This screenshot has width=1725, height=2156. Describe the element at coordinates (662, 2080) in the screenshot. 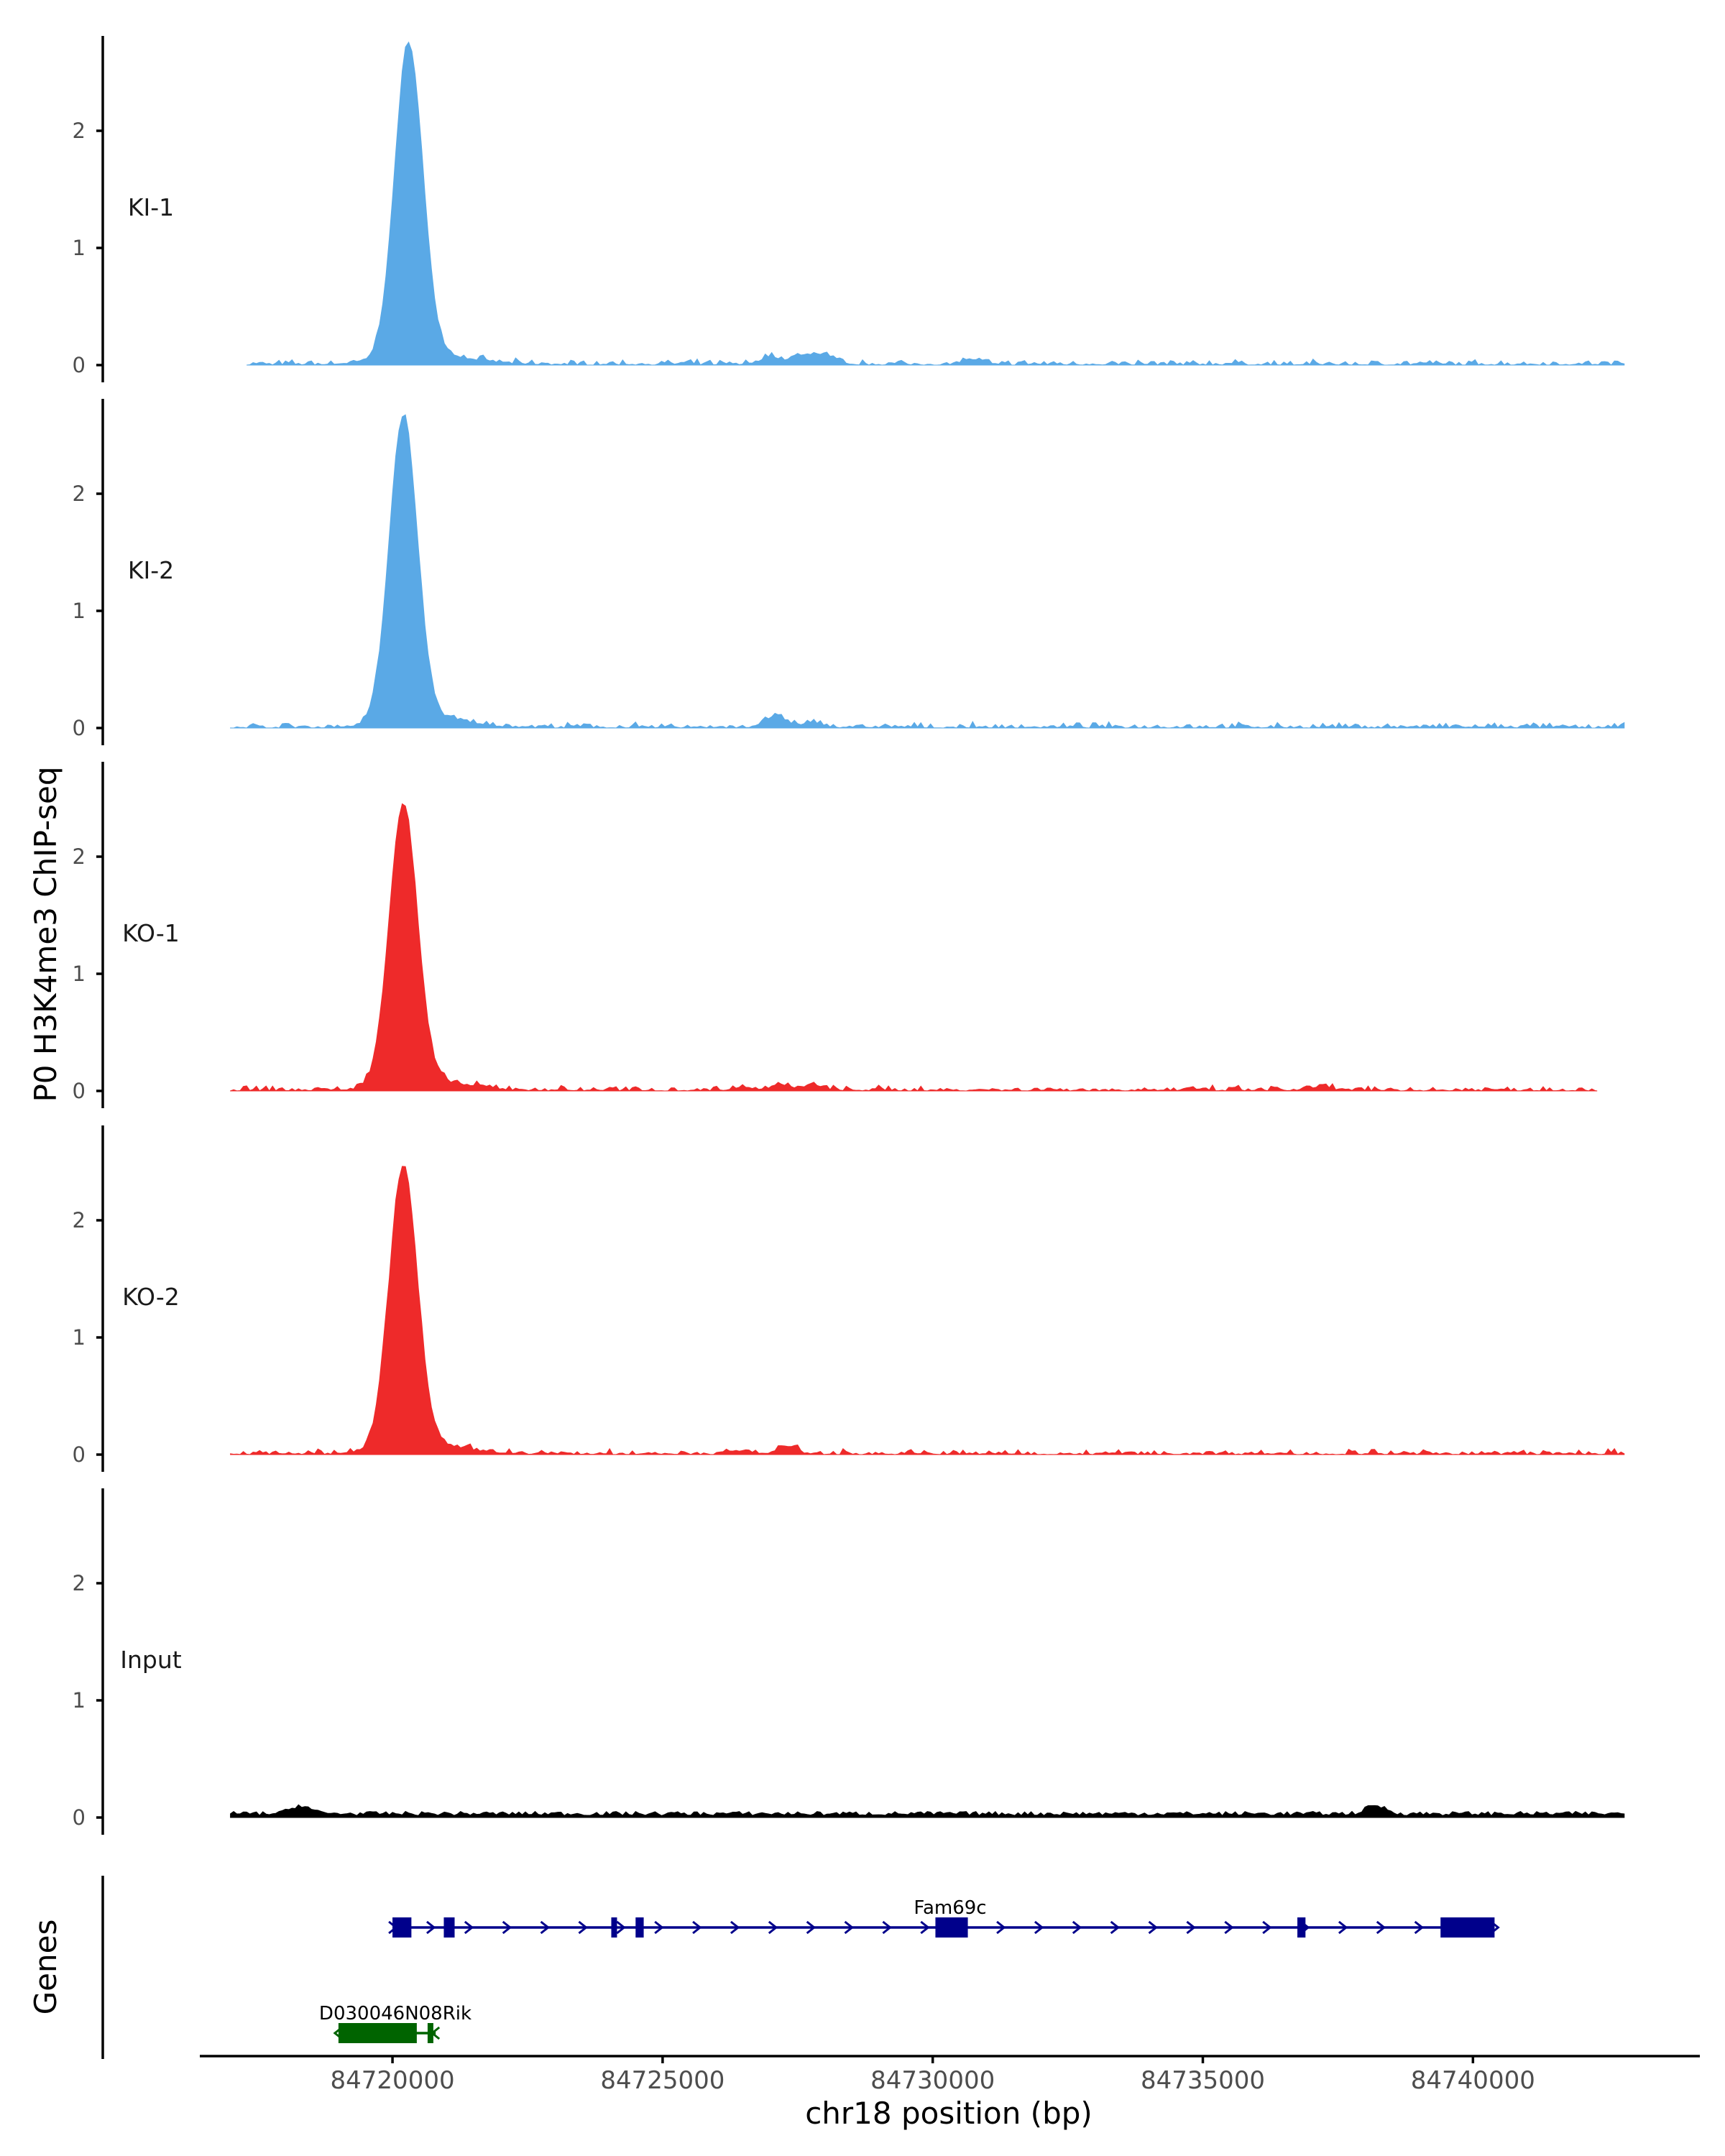

I see `x-tick-label: 84725000` at that location.